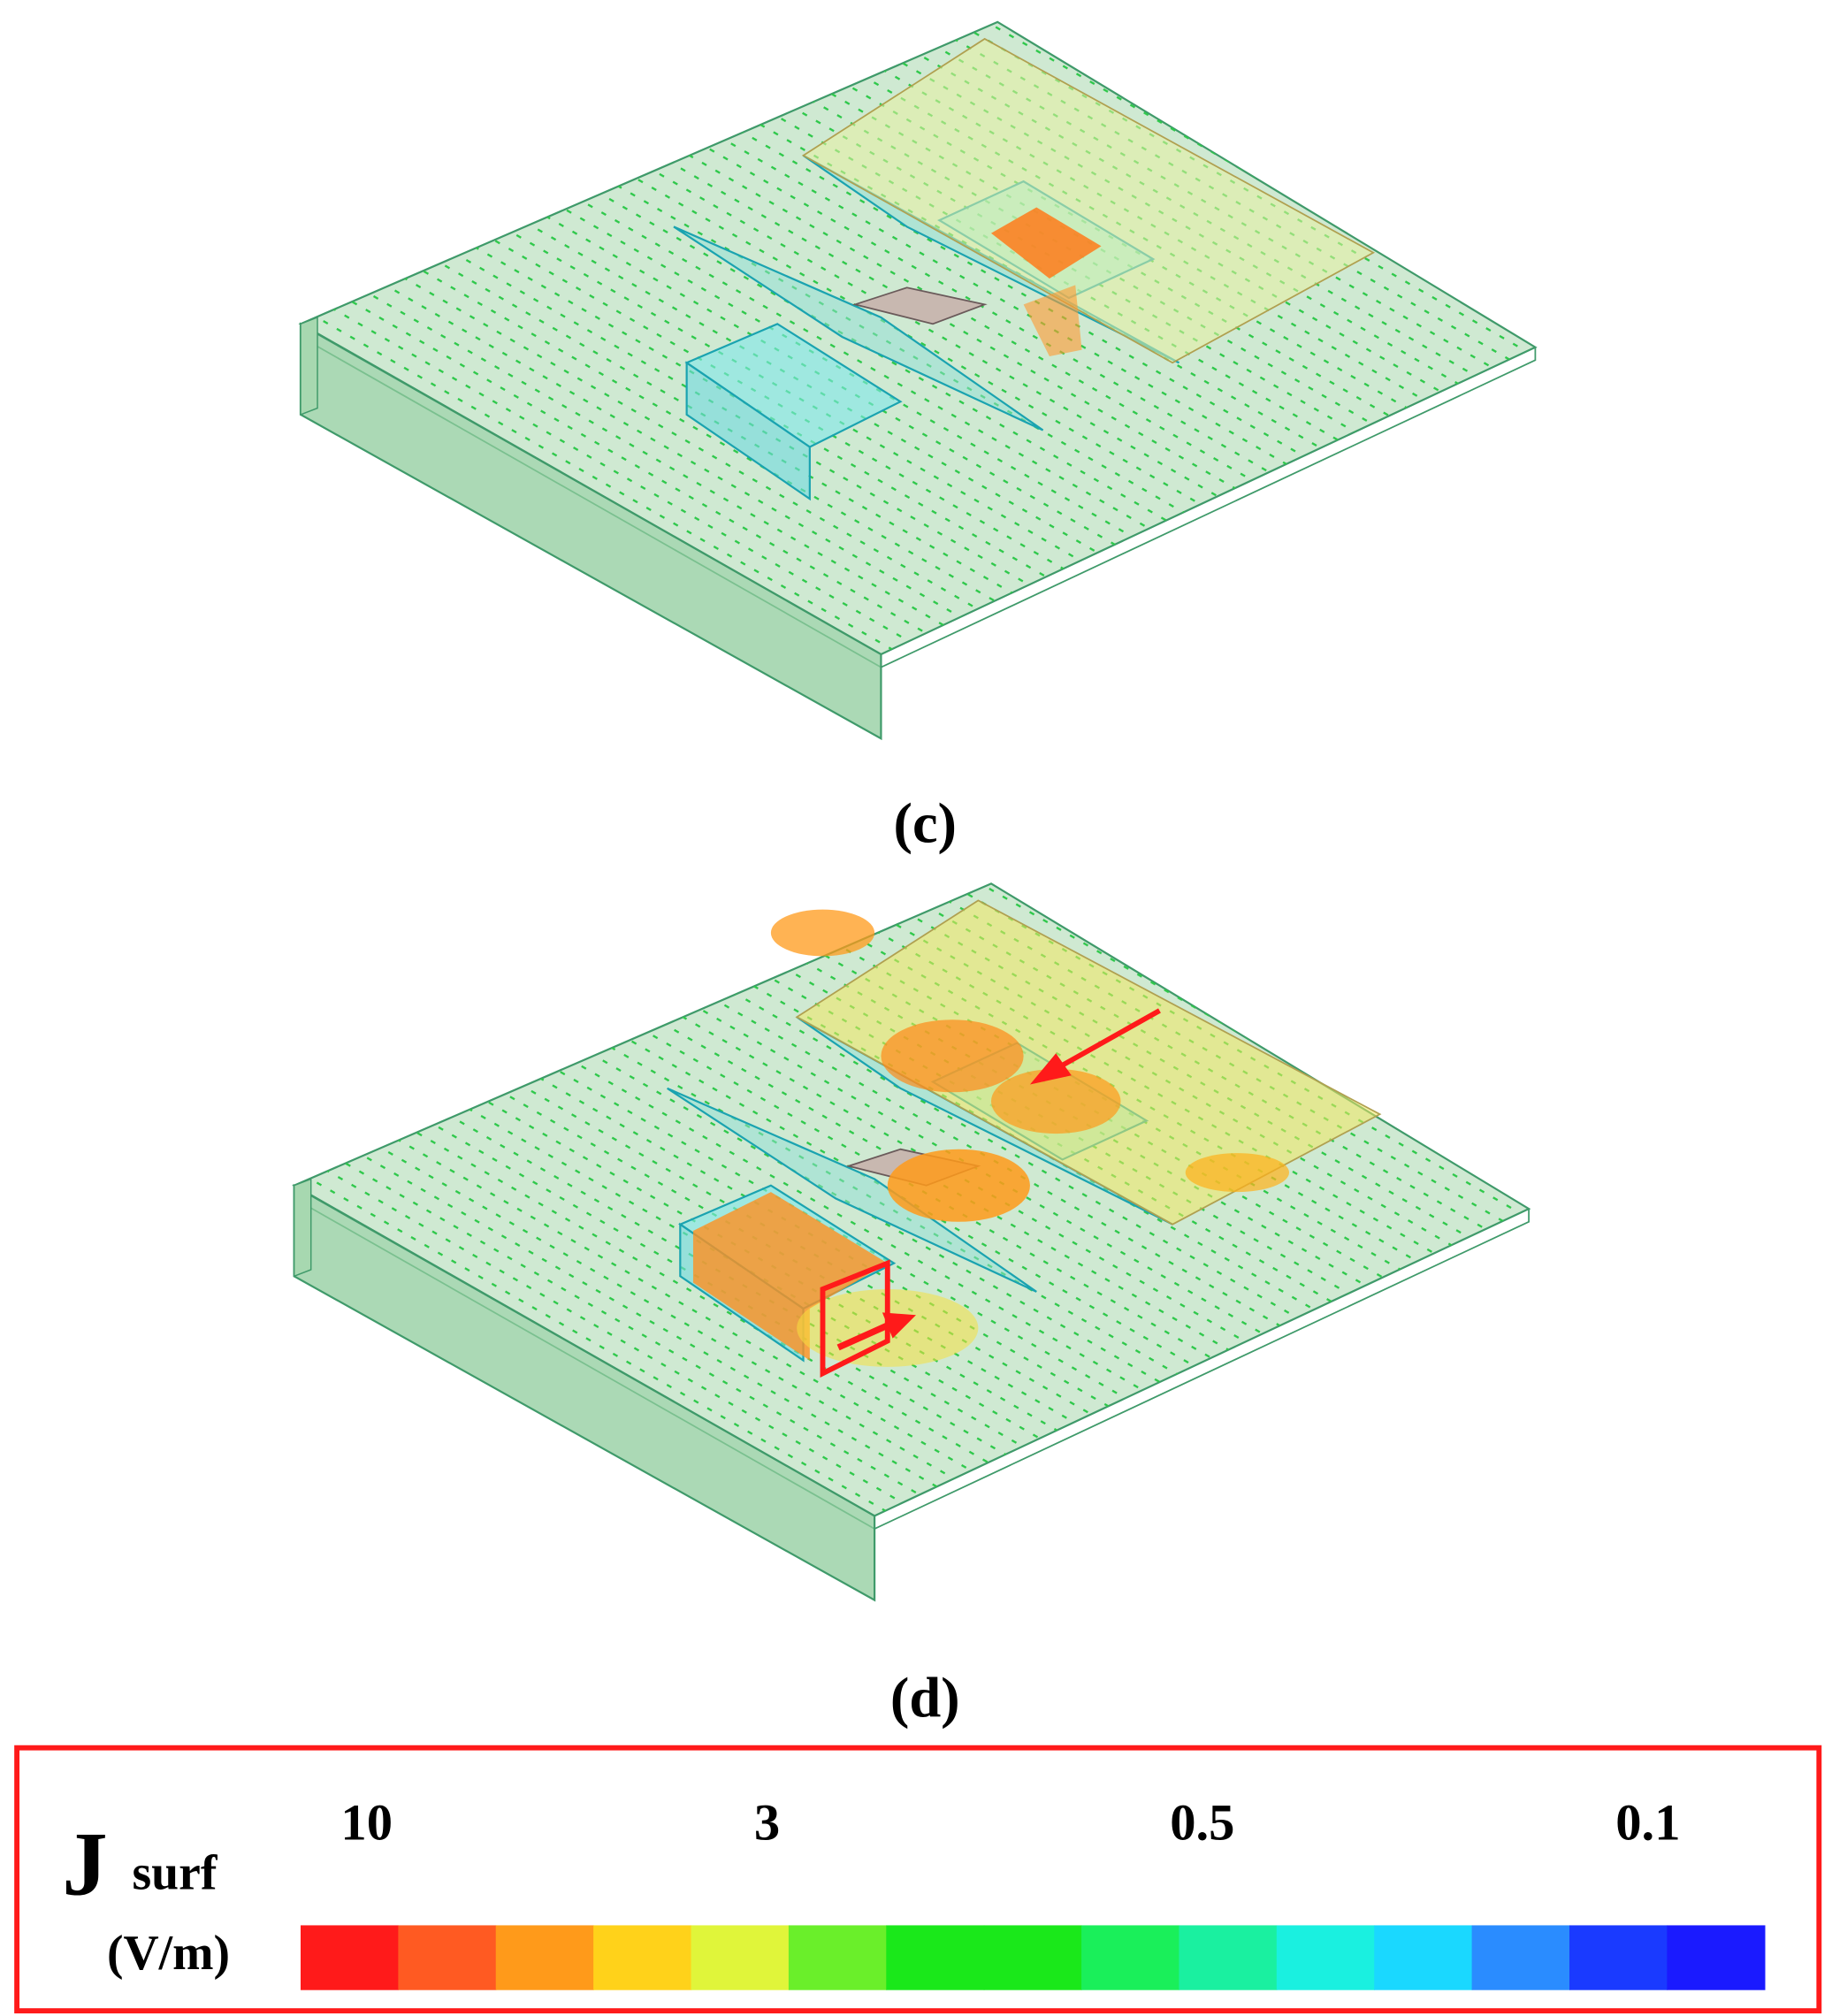 The image size is (1832, 2016). Describe the element at coordinates (1647, 1823) in the screenshot. I see `colorbar-tick-label: 0.1` at that location.